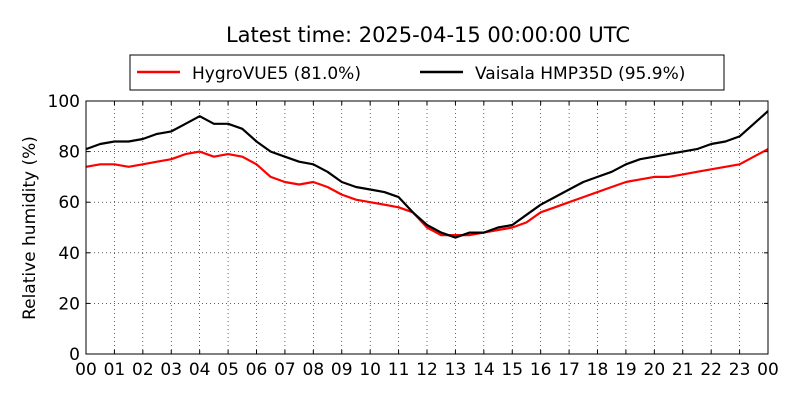 Image resolution: width=800 pixels, height=400 pixels. What do you see at coordinates (399, 370) in the screenshot?
I see `x-tick-label: 11` at bounding box center [399, 370].